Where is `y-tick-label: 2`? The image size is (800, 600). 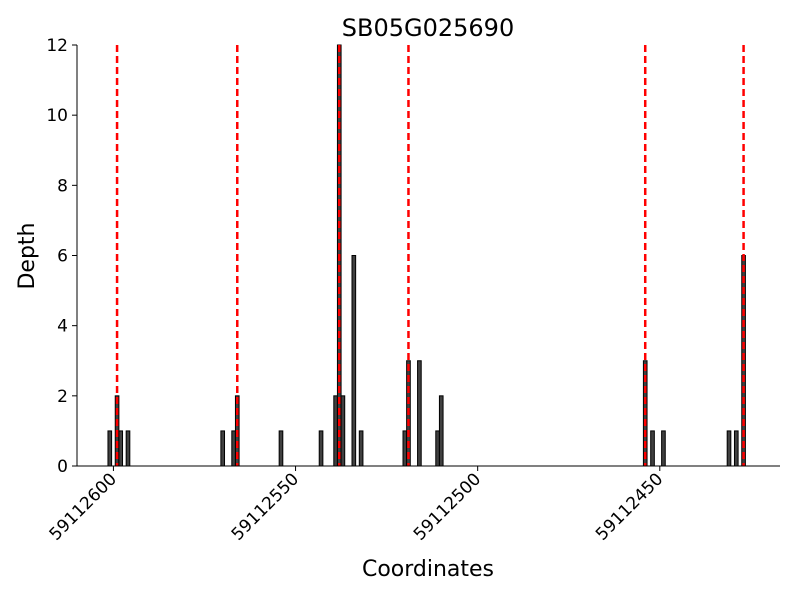
y-tick-label: 2 is located at coordinates (62, 397).